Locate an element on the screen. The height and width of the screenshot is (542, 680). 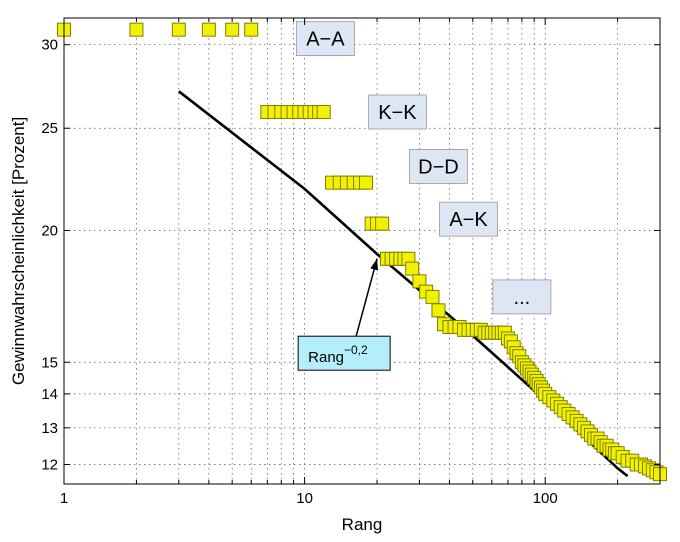
formula-arrow is located at coordinates (366, 297).